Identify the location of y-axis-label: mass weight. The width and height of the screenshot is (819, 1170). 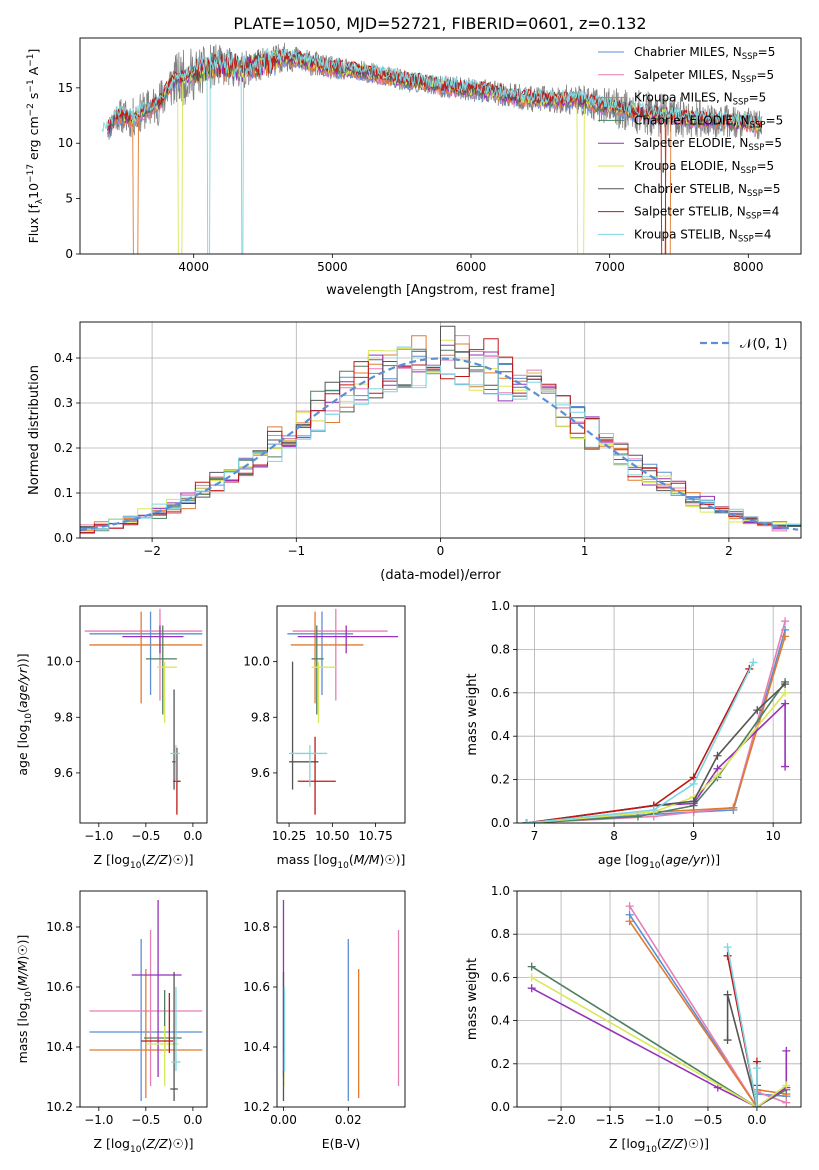
(472, 714).